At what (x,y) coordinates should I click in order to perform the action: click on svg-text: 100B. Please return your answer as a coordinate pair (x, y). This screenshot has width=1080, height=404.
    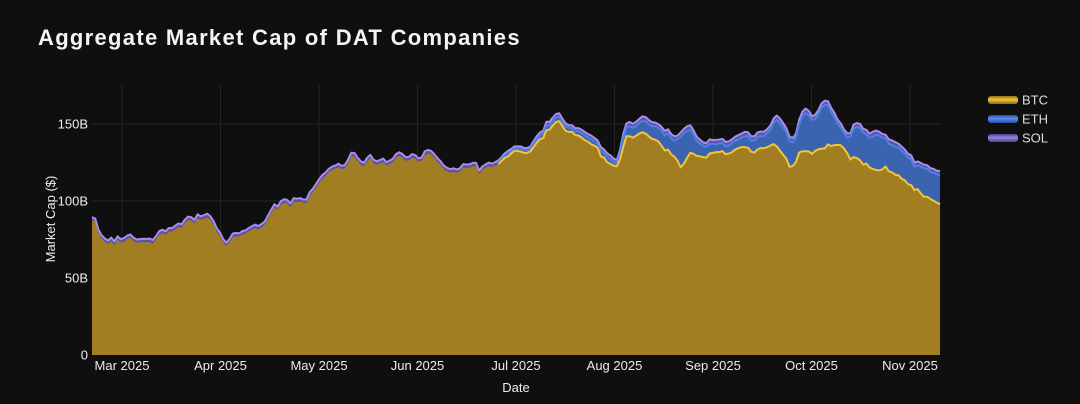
    Looking at the image, I should click on (73, 201).